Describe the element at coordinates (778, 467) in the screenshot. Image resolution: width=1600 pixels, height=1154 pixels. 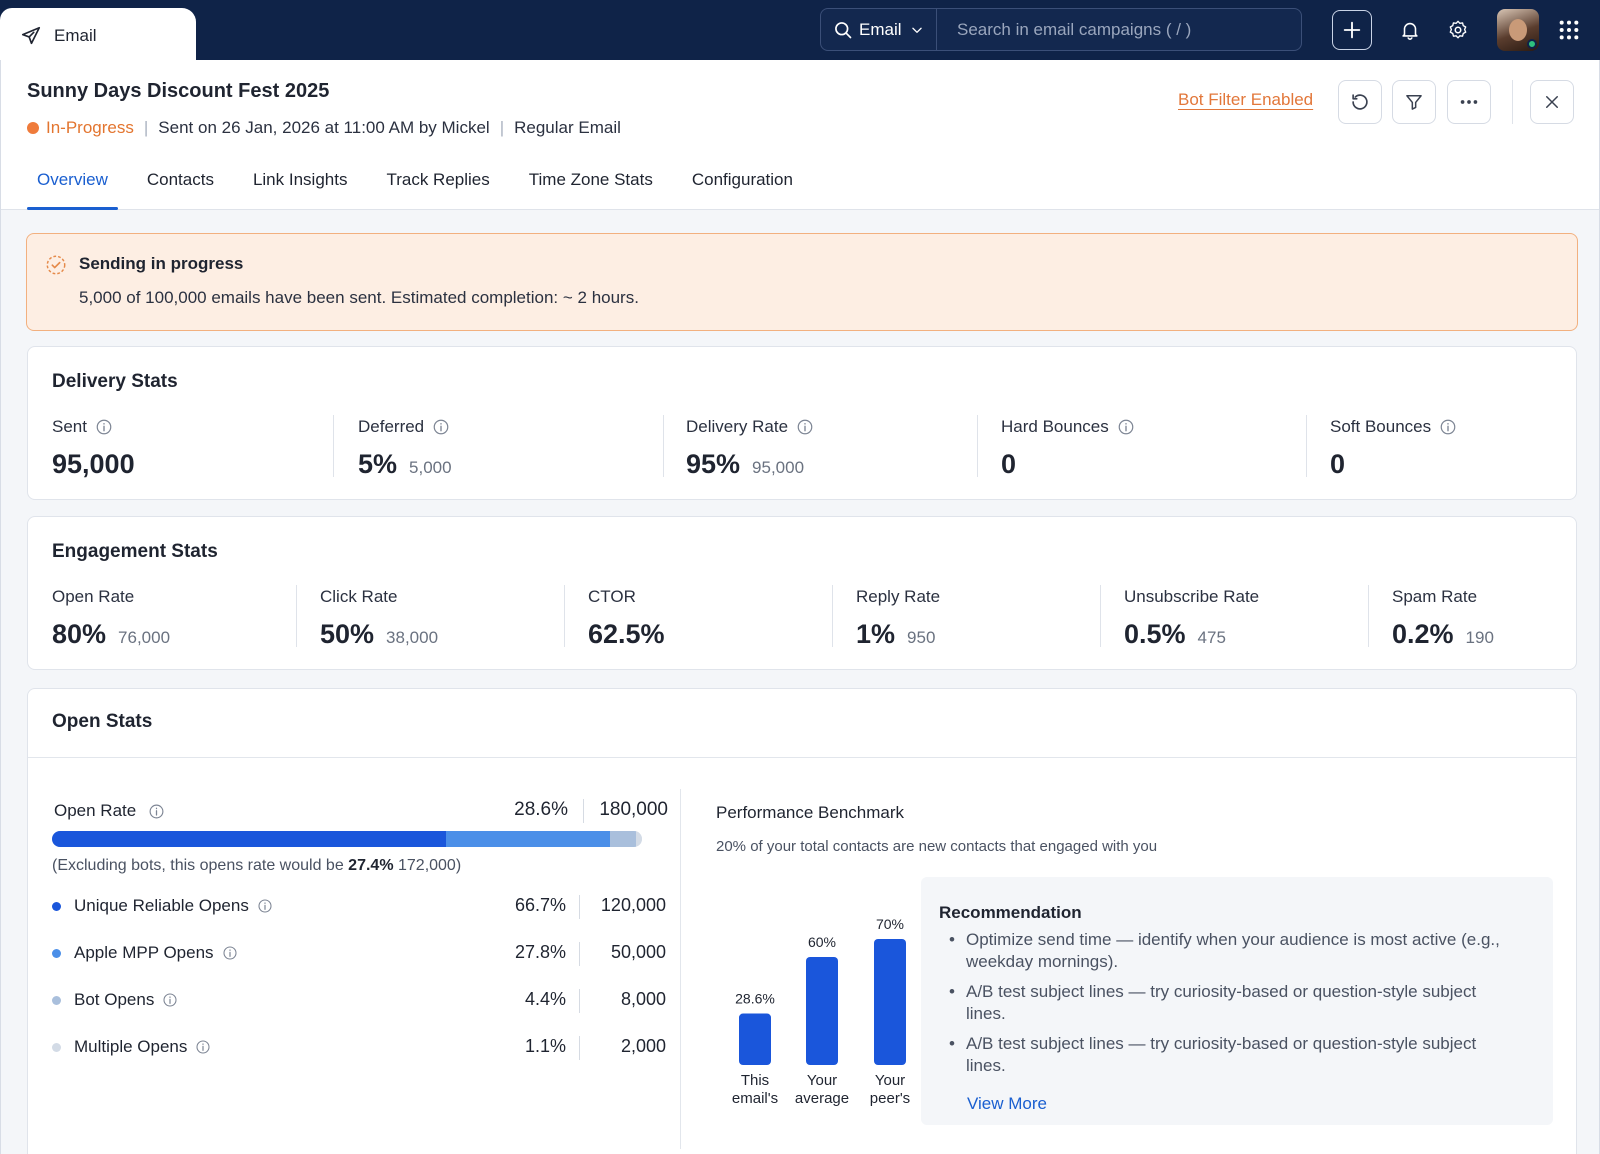
I see `stat-subvalue: 95,000` at that location.